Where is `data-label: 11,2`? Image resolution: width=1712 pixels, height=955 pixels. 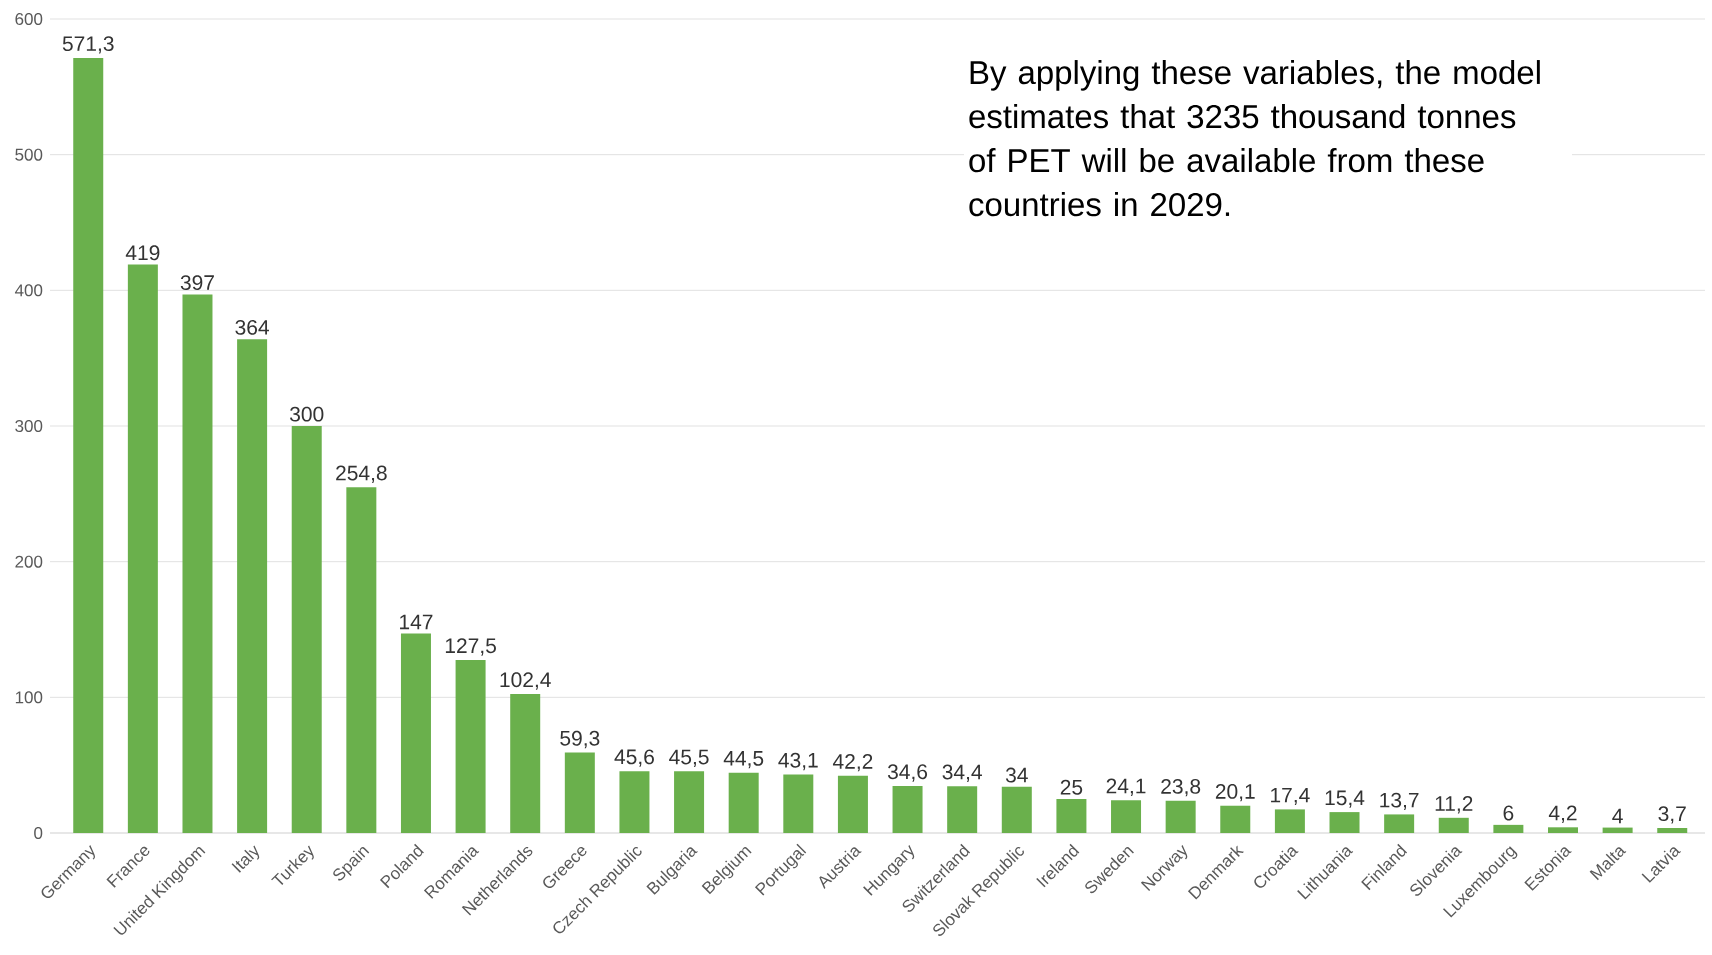 data-label: 11,2 is located at coordinates (1454, 805).